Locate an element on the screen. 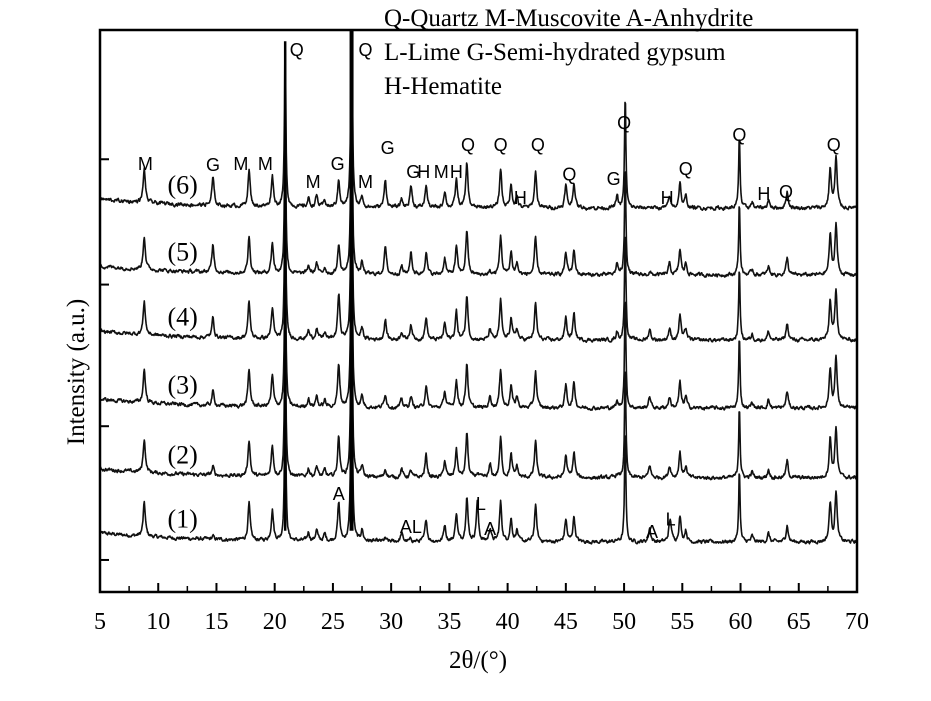 The height and width of the screenshot is (701, 931). x-axis-label: 2θ/(°) is located at coordinates (478, 660).